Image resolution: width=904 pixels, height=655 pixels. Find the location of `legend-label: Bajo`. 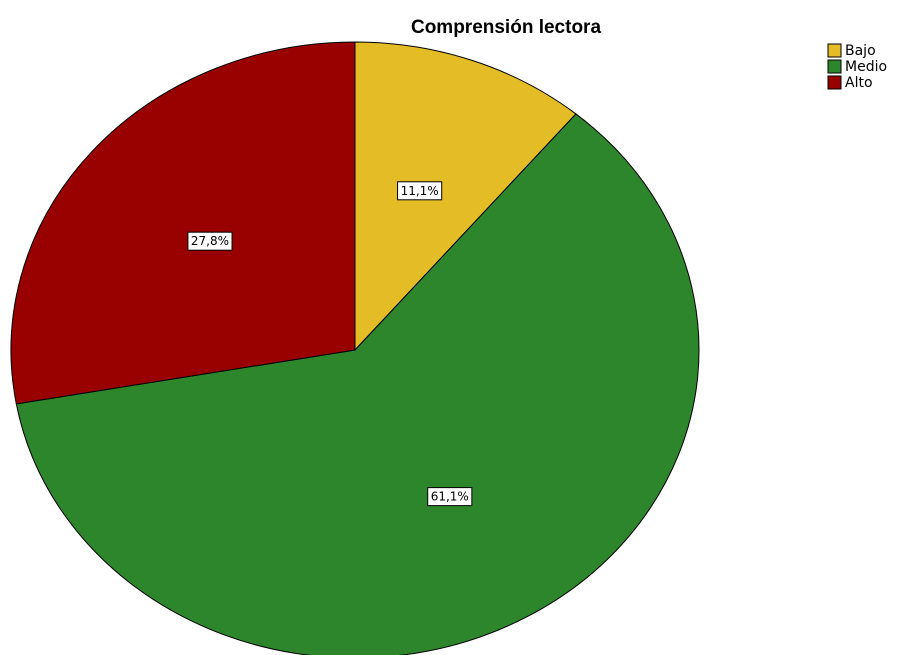

legend-label: Bajo is located at coordinates (860, 51).